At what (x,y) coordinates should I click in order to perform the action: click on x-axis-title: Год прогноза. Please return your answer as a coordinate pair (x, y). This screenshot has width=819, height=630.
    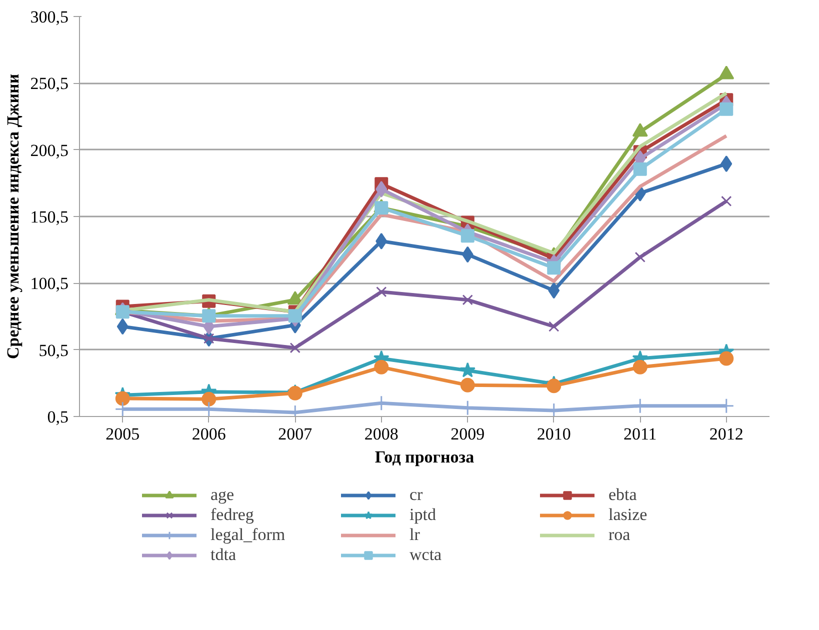
    Looking at the image, I should click on (424, 457).